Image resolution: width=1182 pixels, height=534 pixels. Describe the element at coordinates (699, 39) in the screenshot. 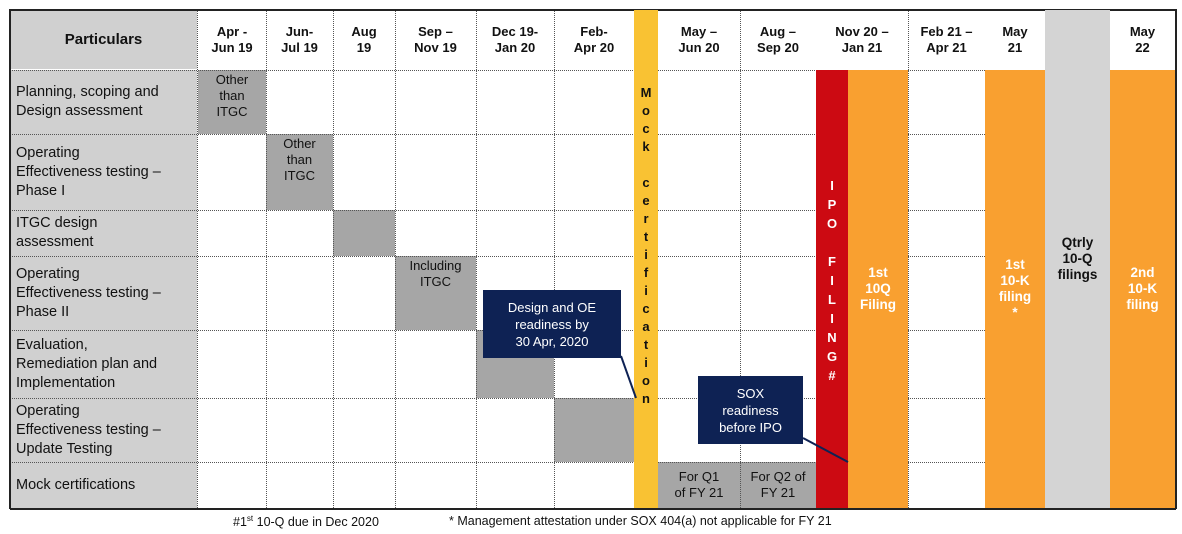

I see `header-col-may-jun-20: May – Jun 20` at that location.